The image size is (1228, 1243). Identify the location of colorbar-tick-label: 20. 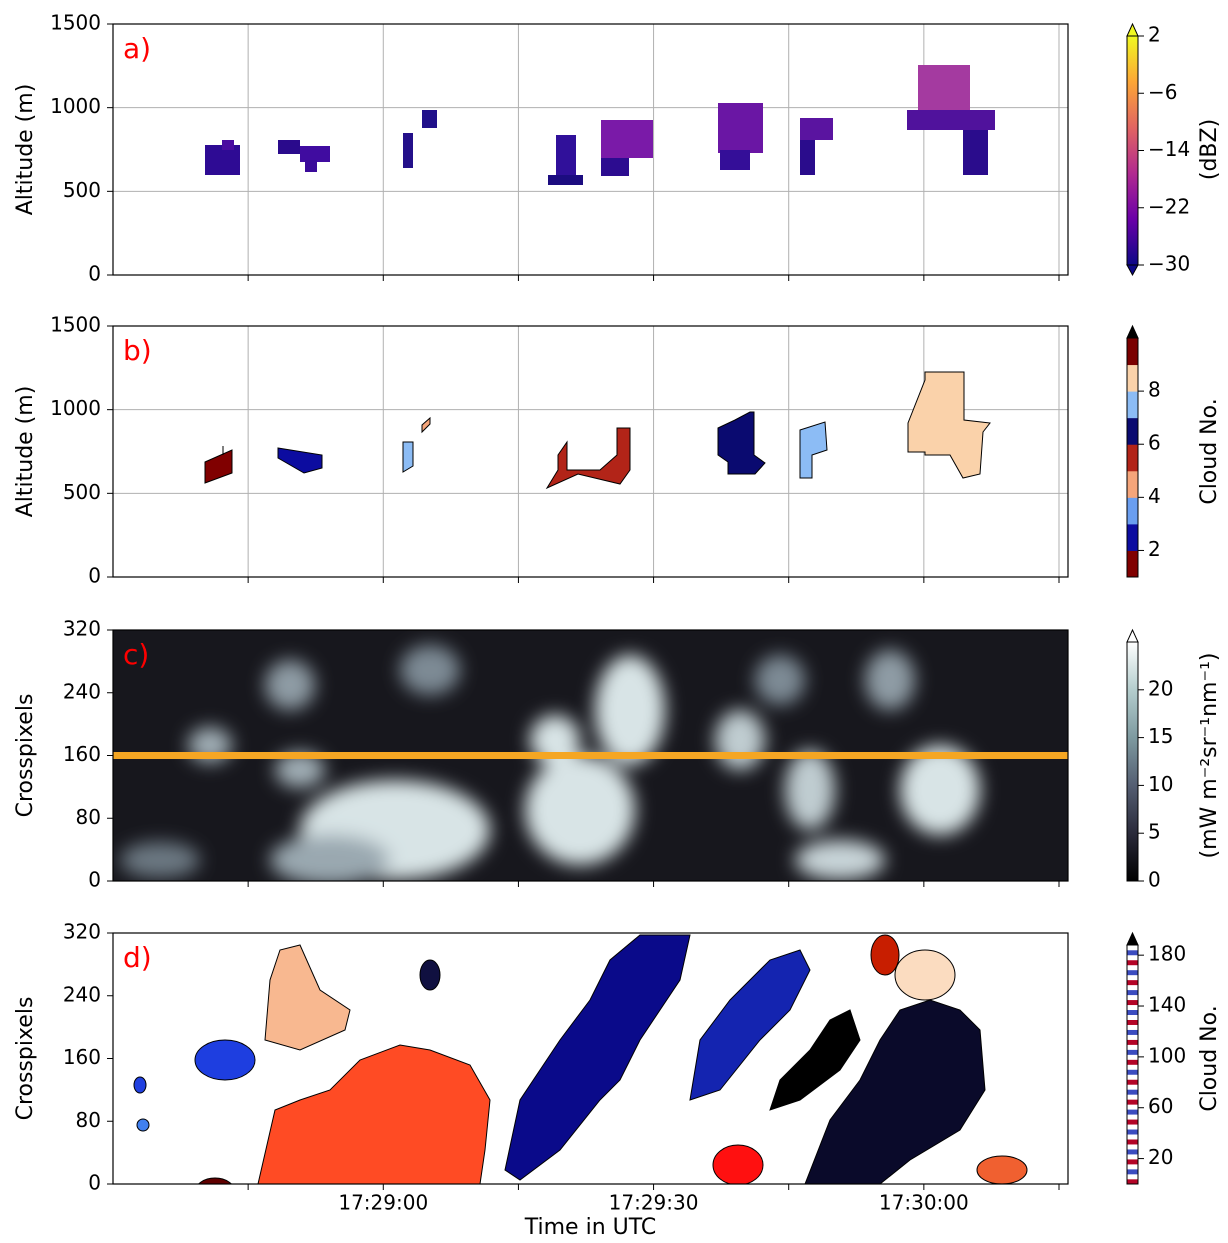
(1160, 1157).